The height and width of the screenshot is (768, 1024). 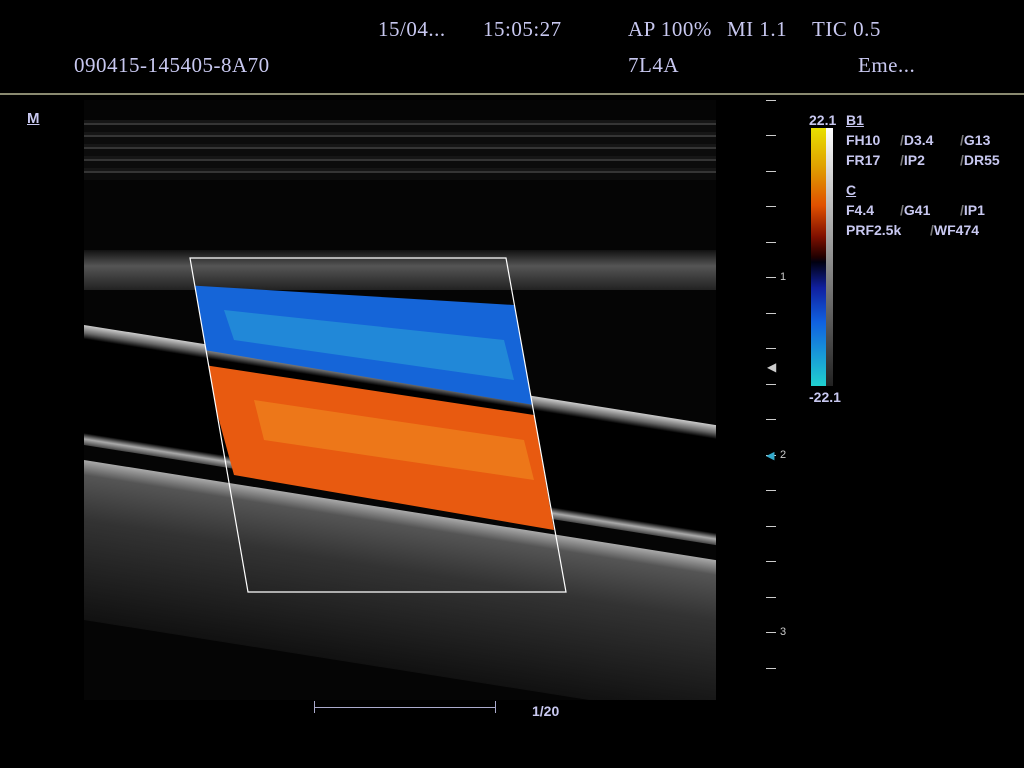 What do you see at coordinates (855, 120) in the screenshot?
I see `b-mode-title: B1` at bounding box center [855, 120].